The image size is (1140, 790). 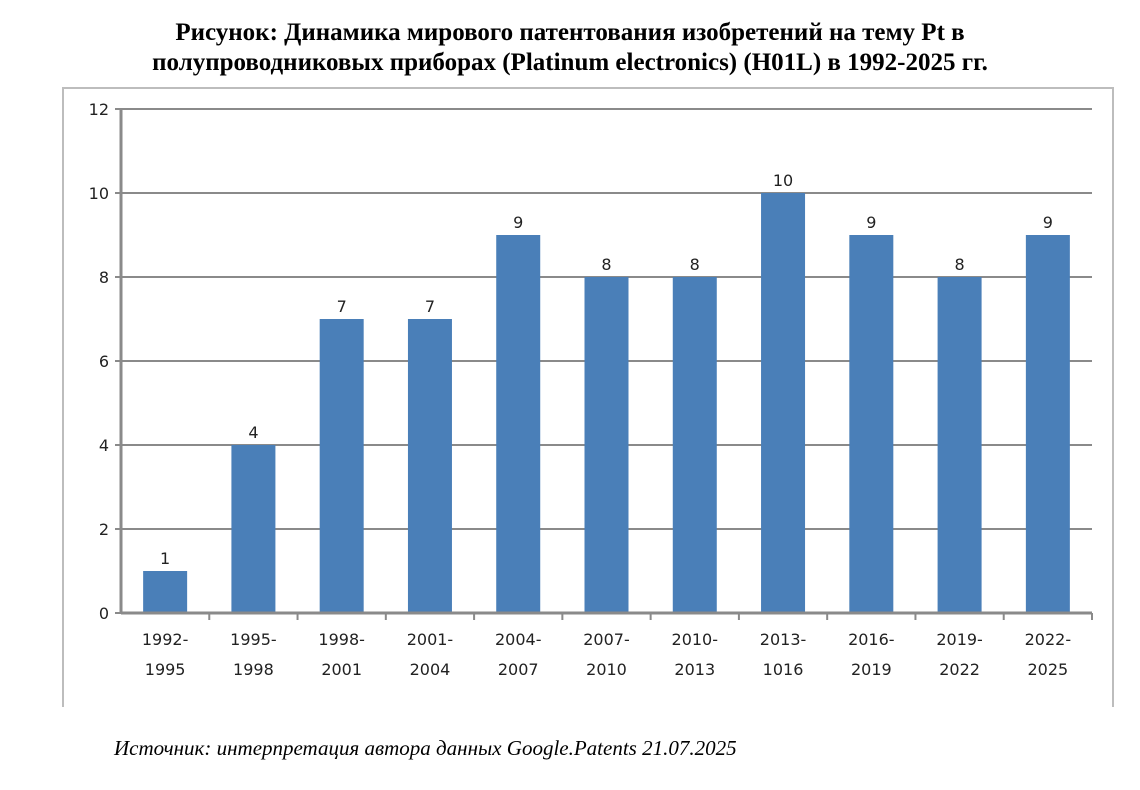 I want to click on x-tick-label: 2007, so click(x=518, y=669).